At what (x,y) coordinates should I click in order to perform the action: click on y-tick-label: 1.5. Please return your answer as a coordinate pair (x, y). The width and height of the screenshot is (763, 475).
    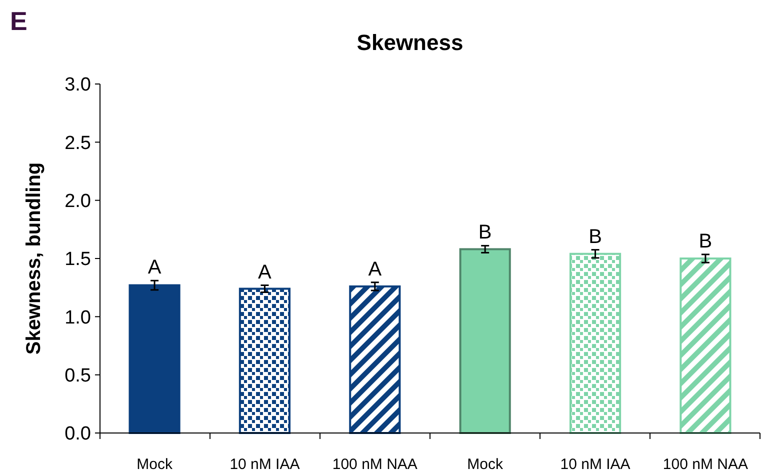
    Looking at the image, I should click on (77, 259).